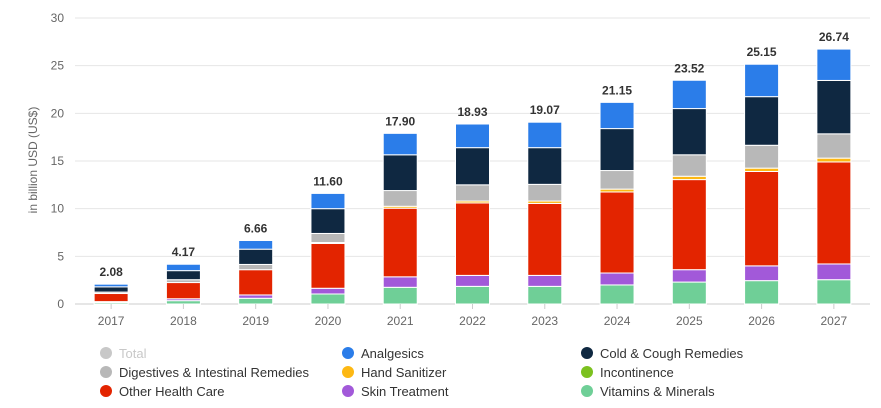 This screenshot has width=881, height=408. I want to click on legend-label: Vitamins & Minerals, so click(657, 391).